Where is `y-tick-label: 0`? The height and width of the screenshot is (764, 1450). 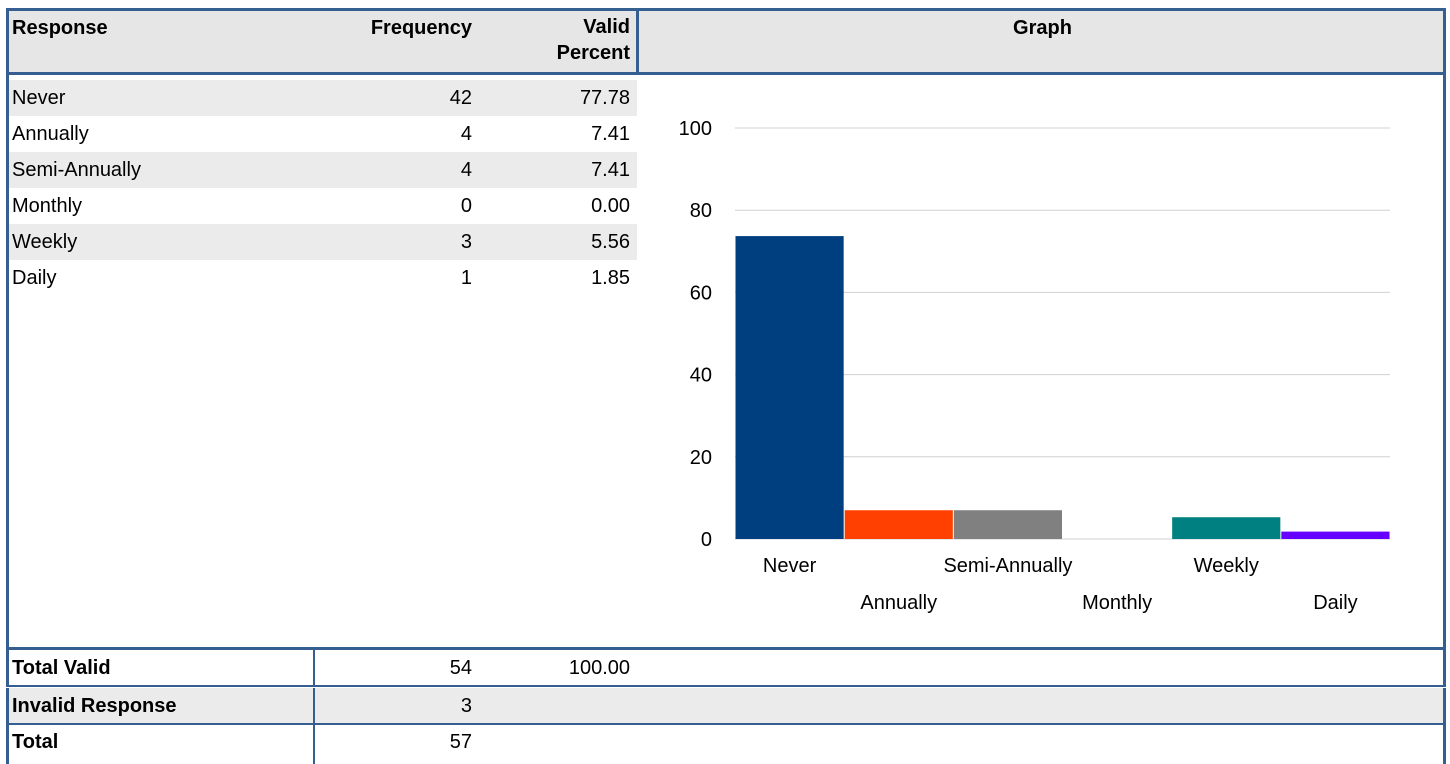 y-tick-label: 0 is located at coordinates (706, 540).